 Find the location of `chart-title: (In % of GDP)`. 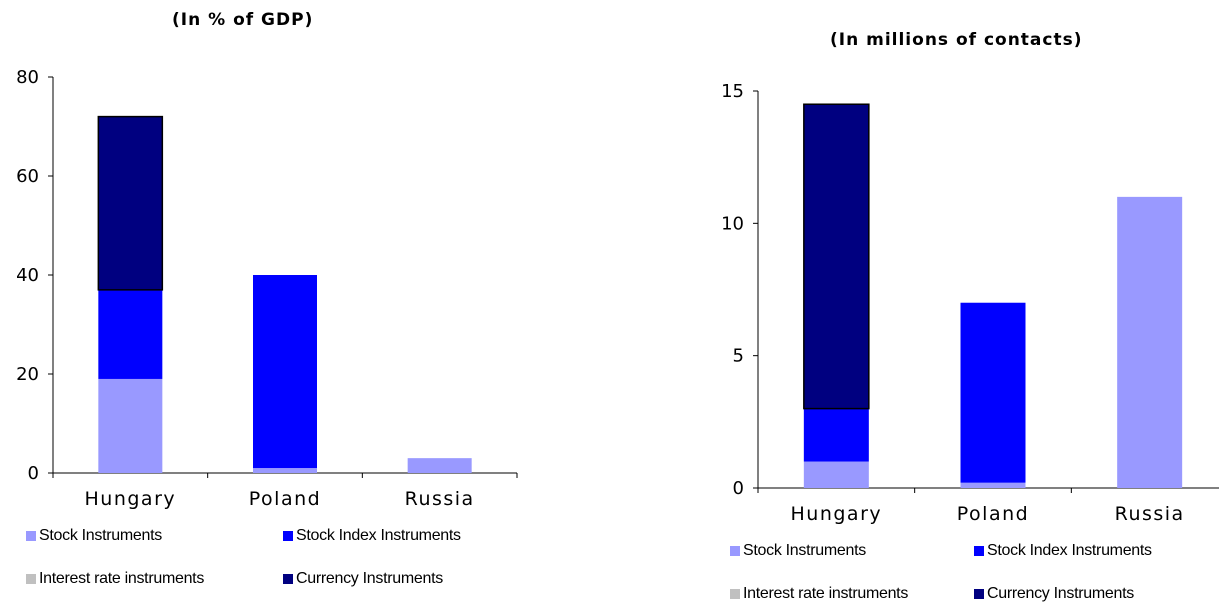

chart-title: (In % of GDP) is located at coordinates (243, 20).